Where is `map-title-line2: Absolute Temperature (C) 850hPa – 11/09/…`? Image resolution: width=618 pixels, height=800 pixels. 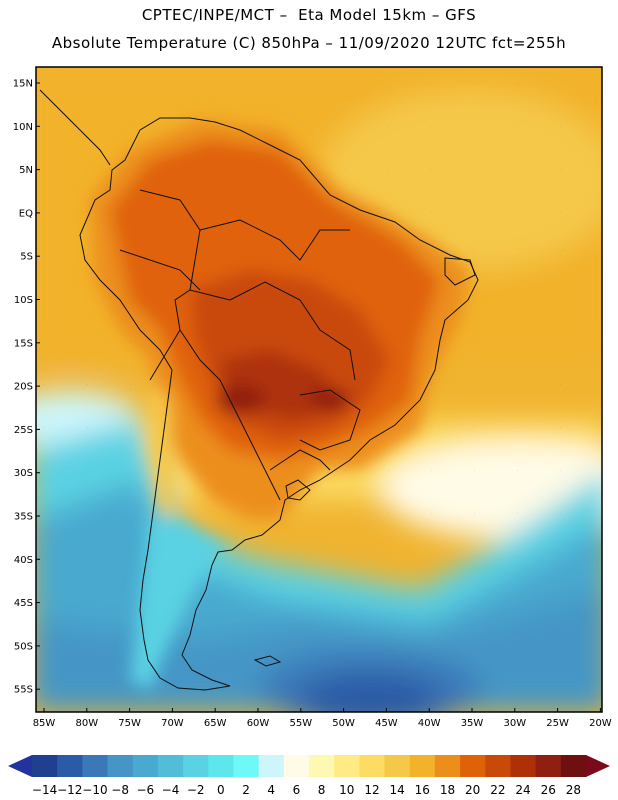 map-title-line2: Absolute Temperature (C) 850hPa – 11/09/… is located at coordinates (309, 43).